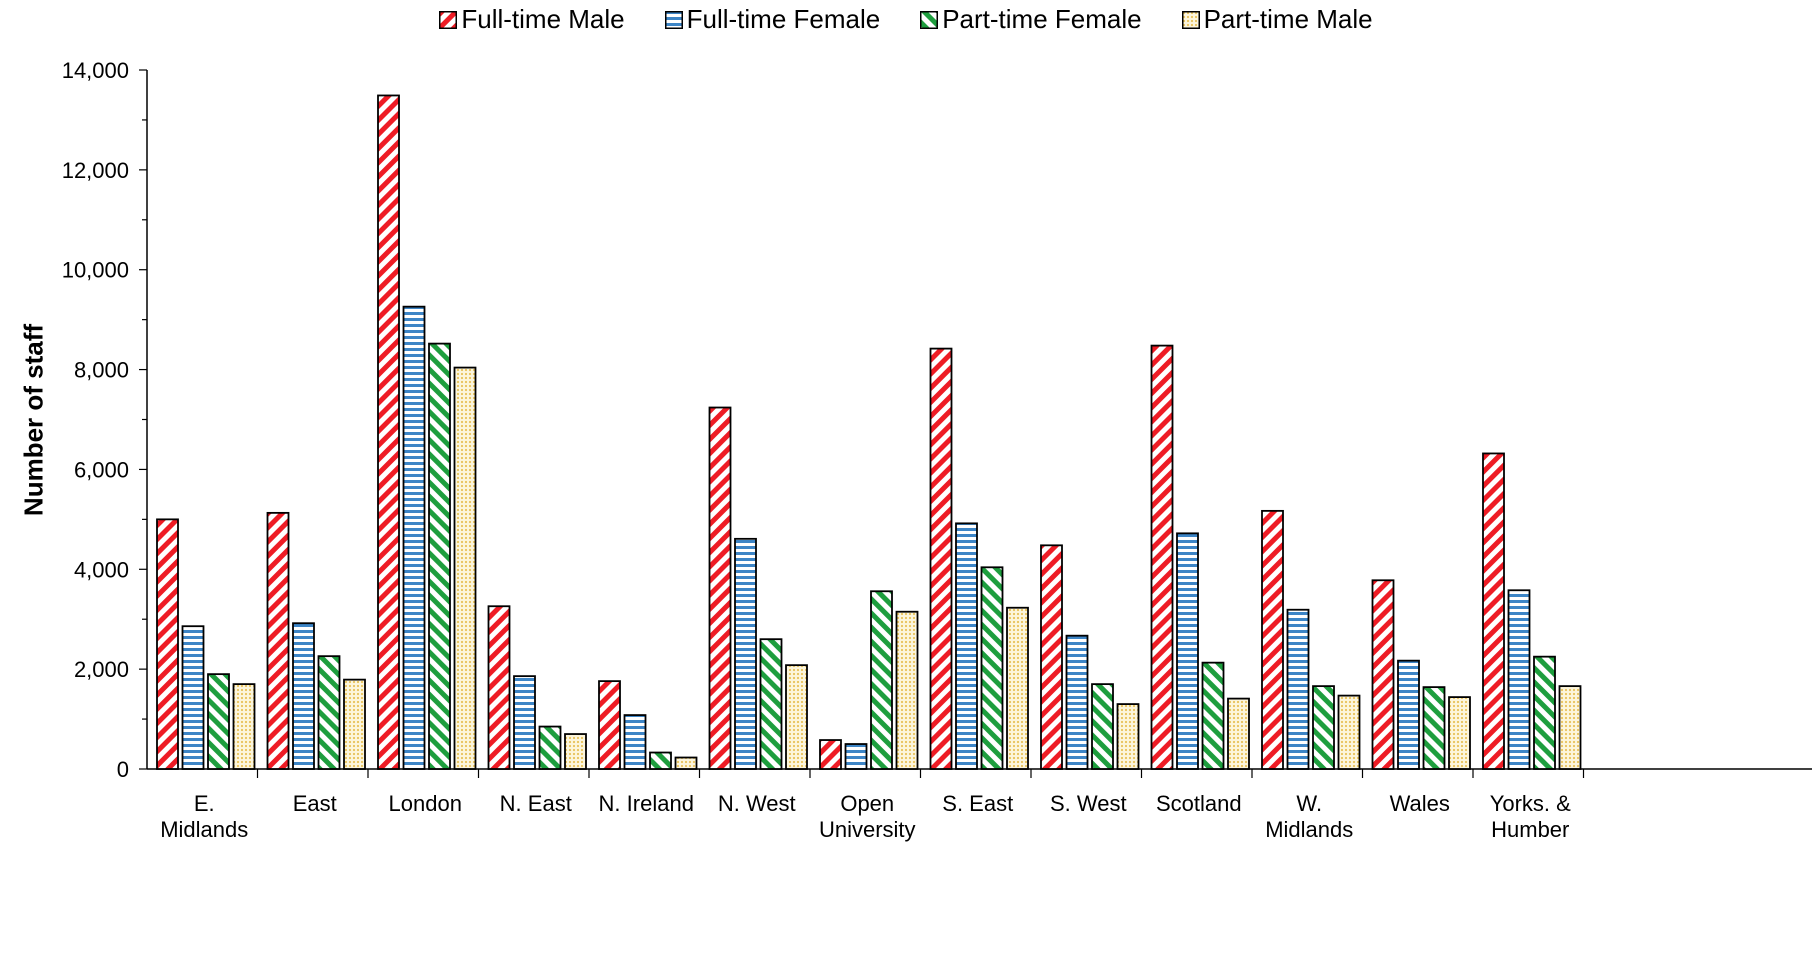 The width and height of the screenshot is (1812, 971). I want to click on y-tick-label: 10,000, so click(95, 270).